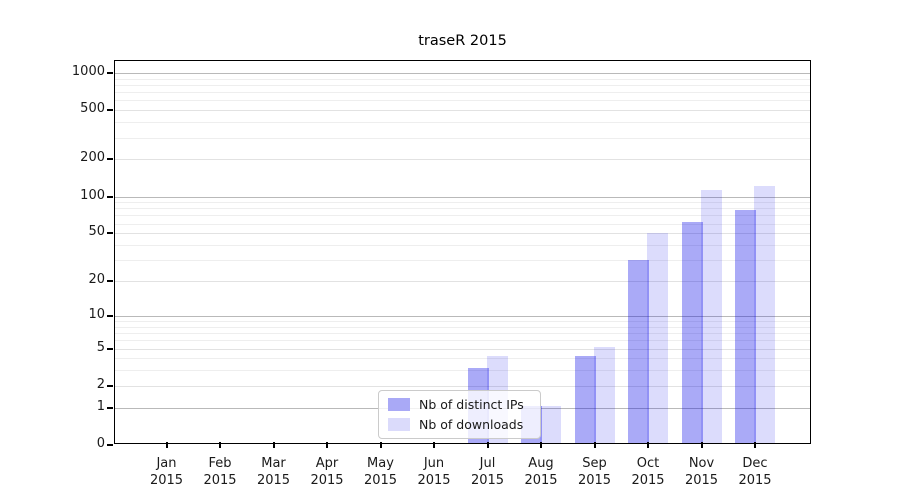  Describe the element at coordinates (100, 406) in the screenshot. I see `y-tick-label-1: 1` at that location.